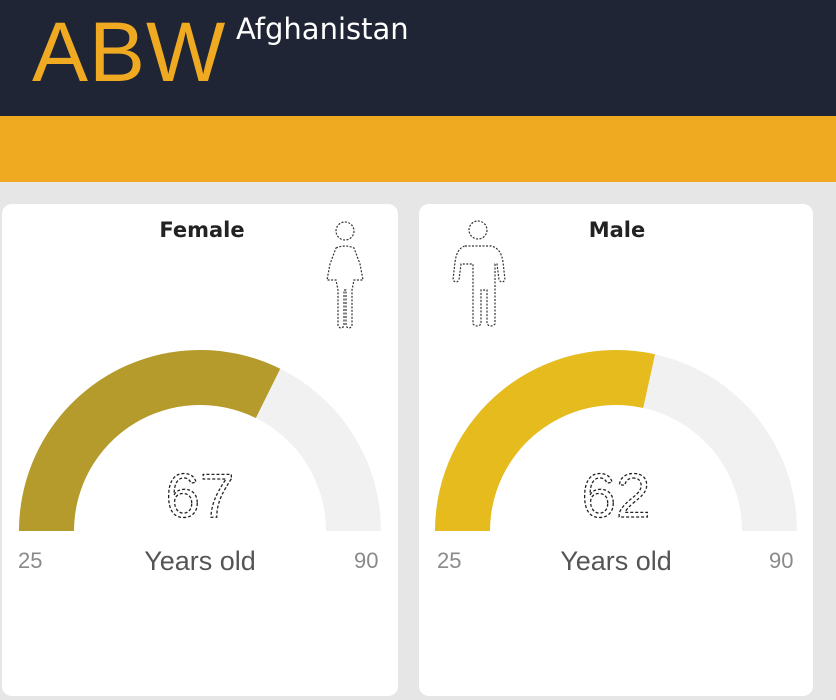  Describe the element at coordinates (129, 52) in the screenshot. I see `country-code: ABW` at that location.